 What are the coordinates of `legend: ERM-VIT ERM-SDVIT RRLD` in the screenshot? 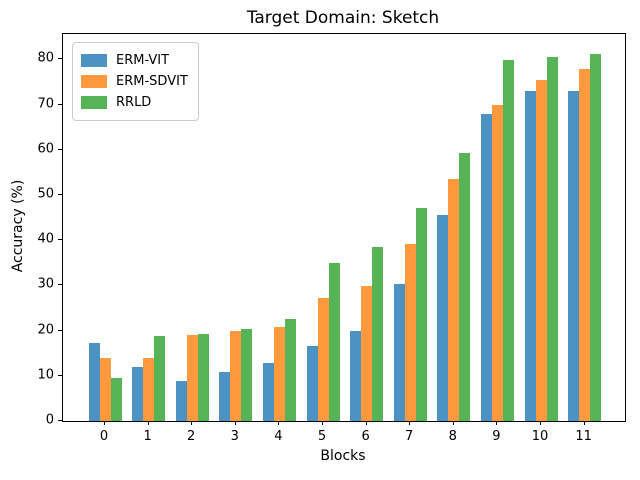 It's located at (135, 81).